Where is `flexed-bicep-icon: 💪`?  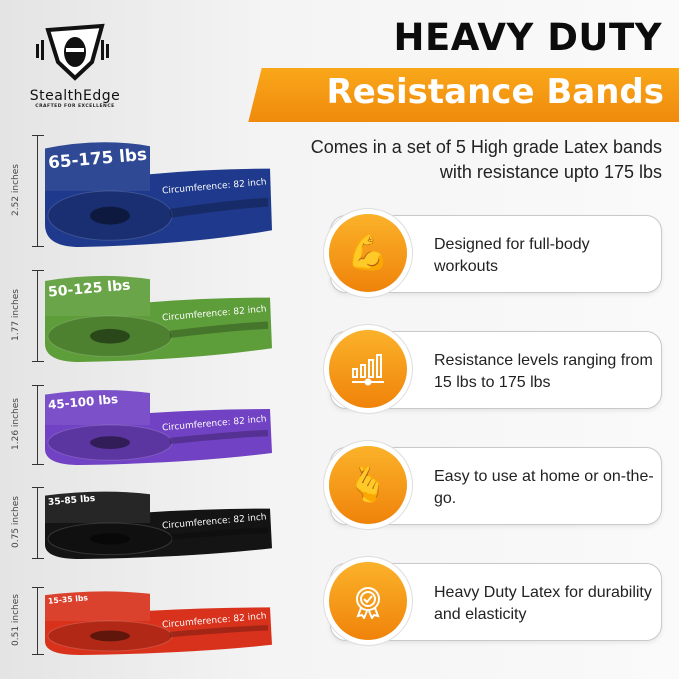 flexed-bicep-icon: 💪 is located at coordinates (368, 253).